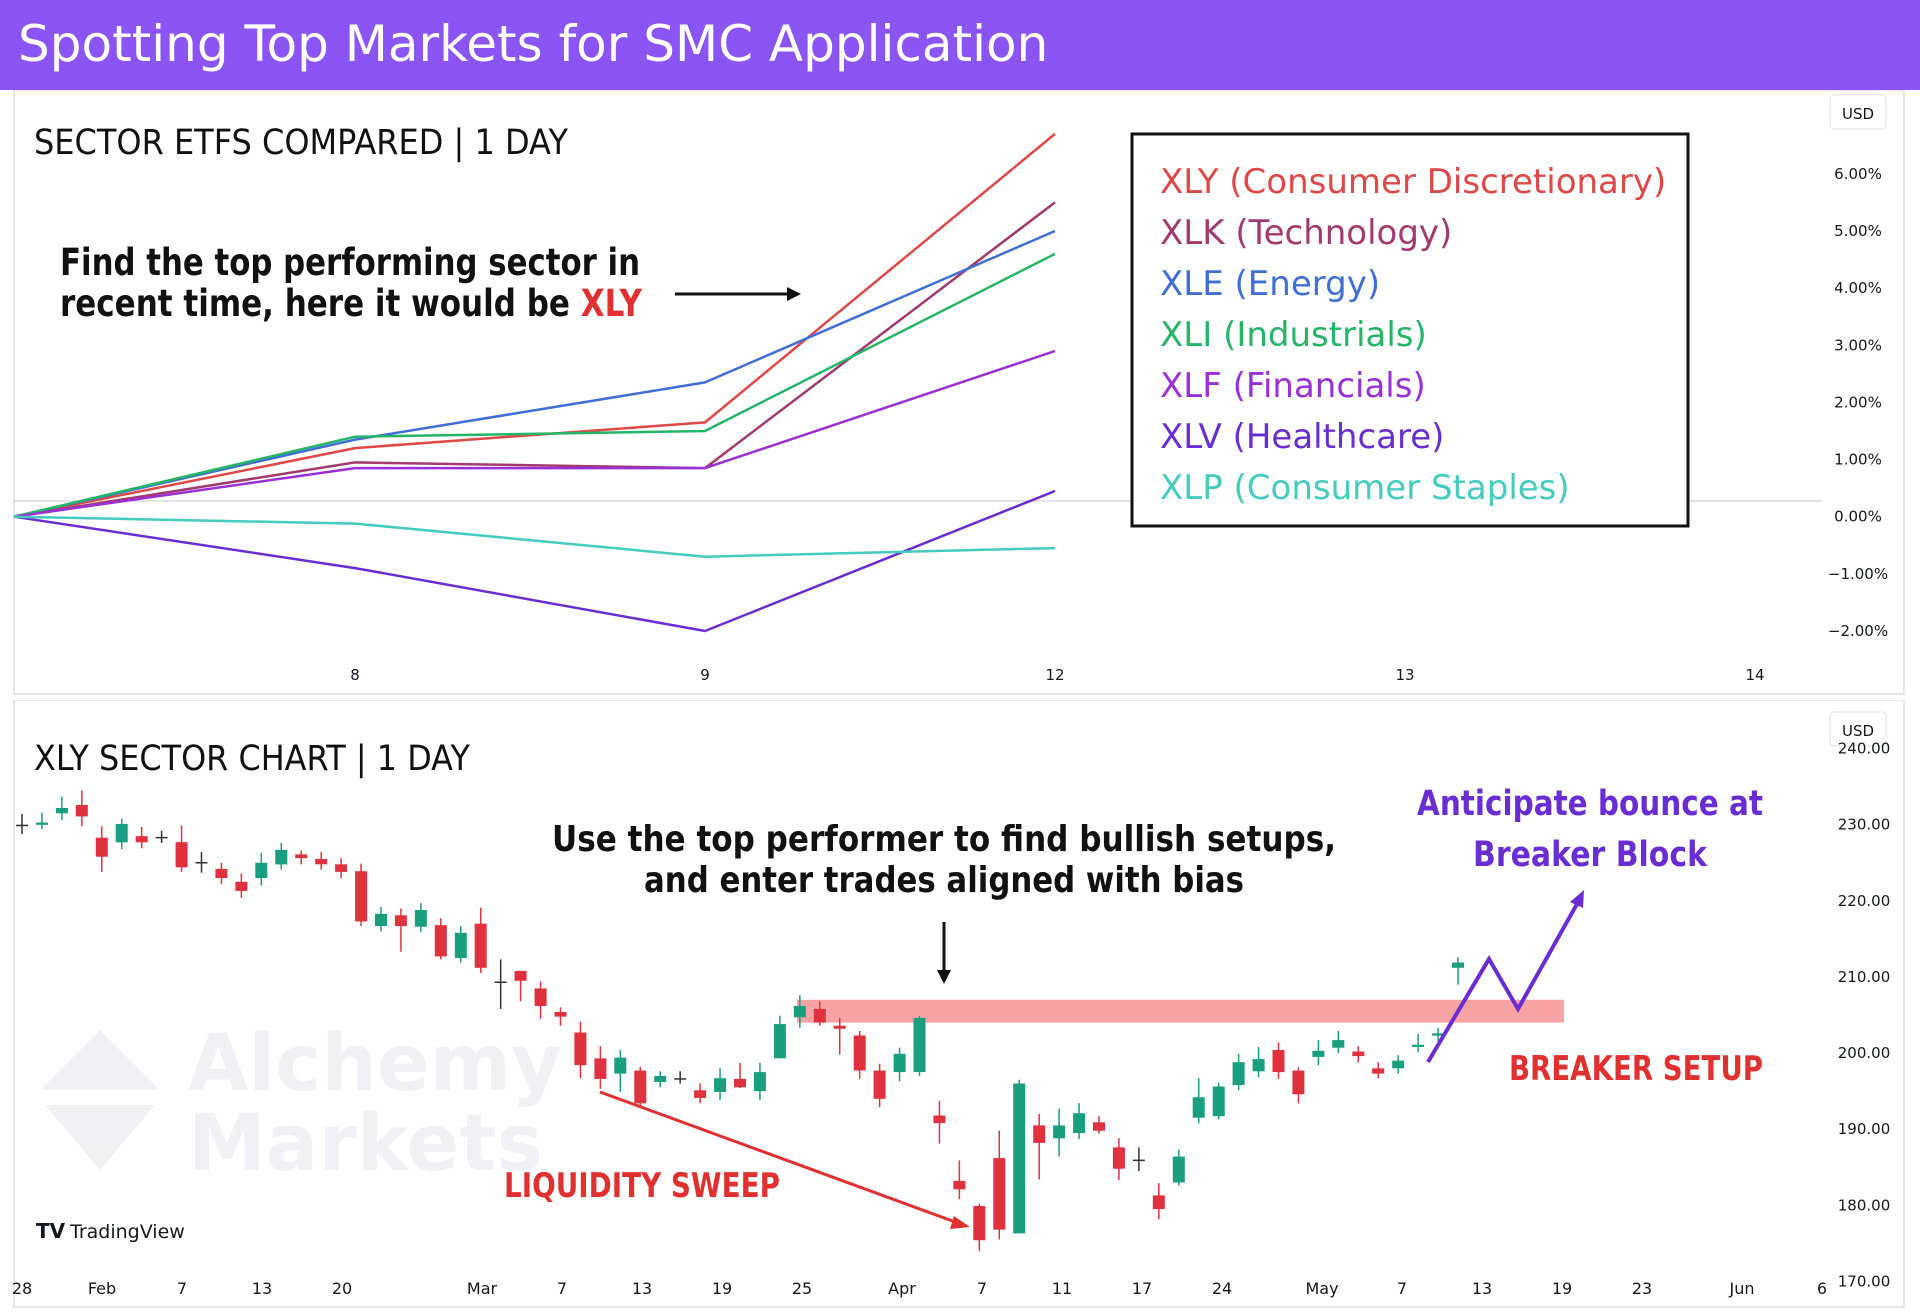 The width and height of the screenshot is (1920, 1314). I want to click on top-x-axis: 8 9 12 13 14, so click(1057, 675).